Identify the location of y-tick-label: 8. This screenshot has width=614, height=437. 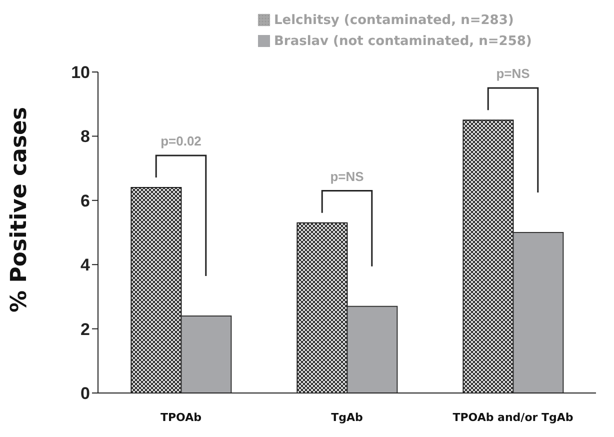
(85, 136).